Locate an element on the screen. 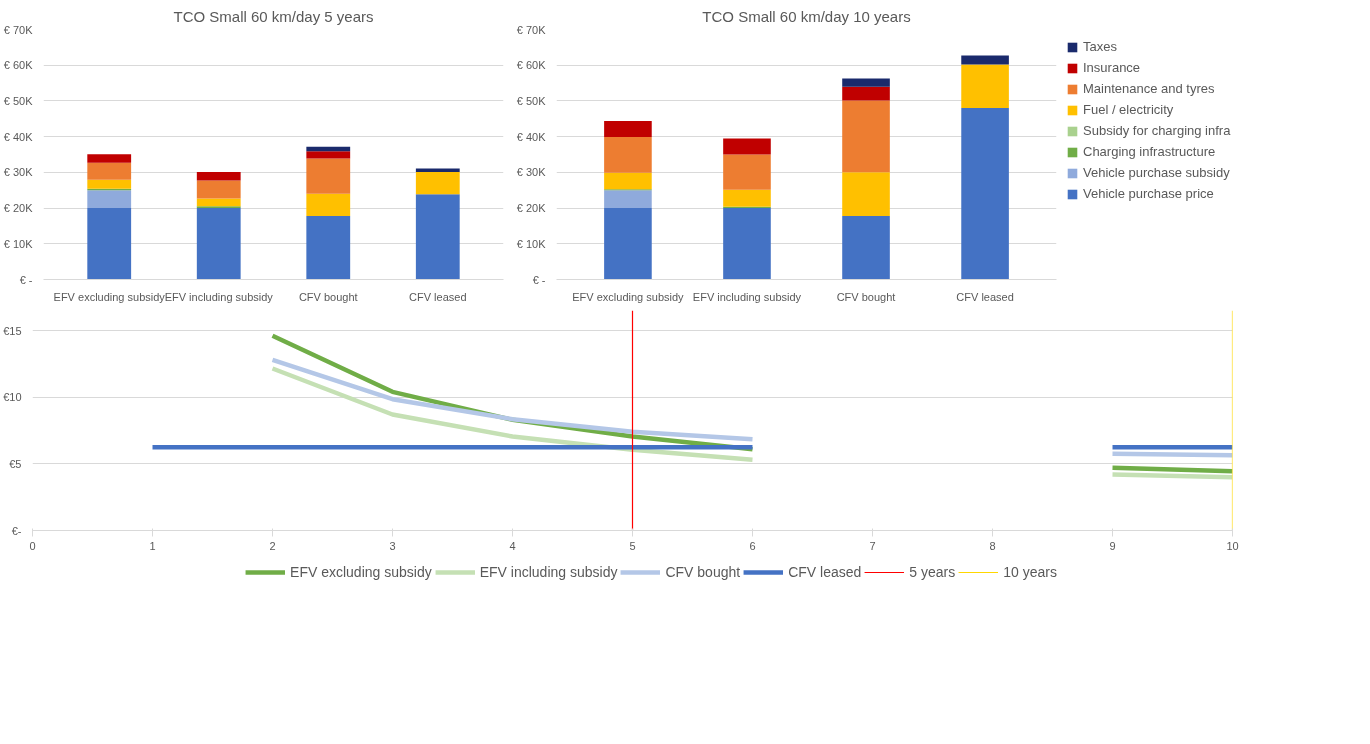  y-tick-label: €10 is located at coordinates (12, 397).